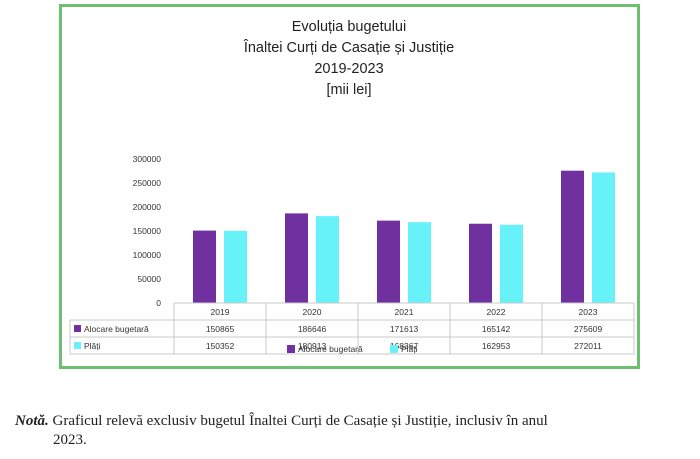 The image size is (700, 459). Describe the element at coordinates (603, 237) in the screenshot. I see `bar-plati-2023` at that location.